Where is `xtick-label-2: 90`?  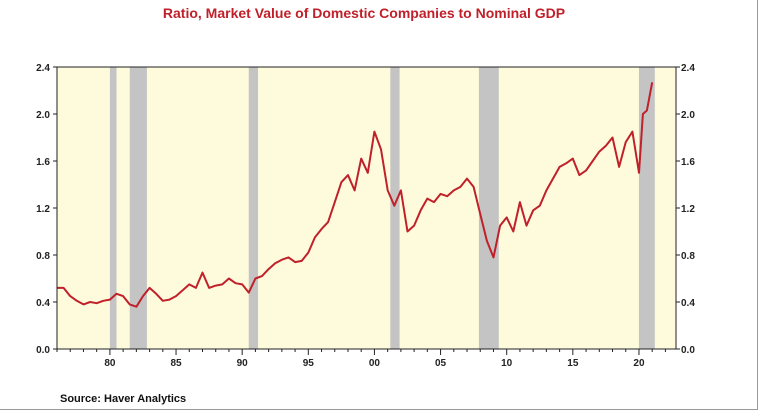 xtick-label-2: 90 is located at coordinates (243, 363).